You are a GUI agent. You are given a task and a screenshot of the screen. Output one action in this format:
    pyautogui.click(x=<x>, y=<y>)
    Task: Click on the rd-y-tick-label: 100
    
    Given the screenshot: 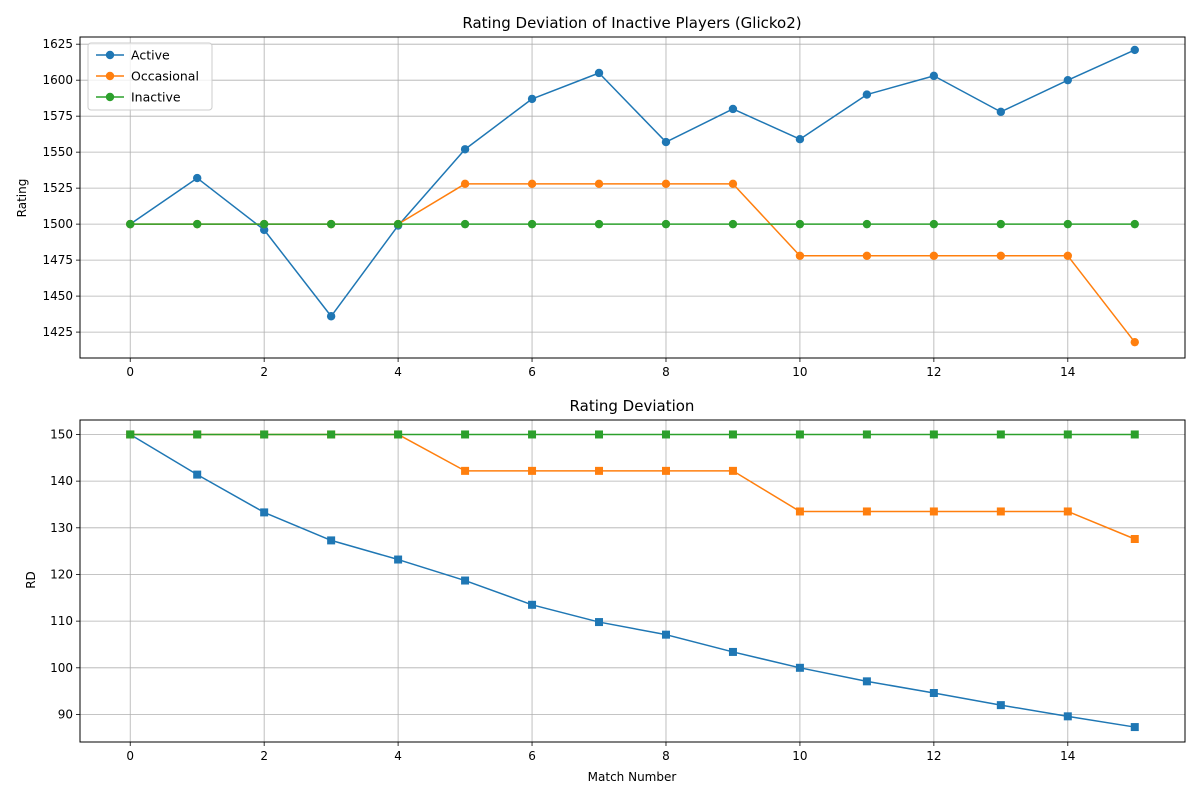 What is the action you would take?
    pyautogui.click(x=61, y=668)
    